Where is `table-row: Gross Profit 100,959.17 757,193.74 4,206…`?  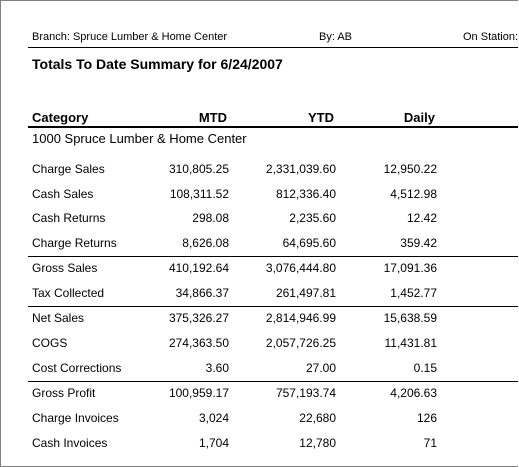 table-row: Gross Profit 100,959.17 757,193.74 4,206… is located at coordinates (259, 396).